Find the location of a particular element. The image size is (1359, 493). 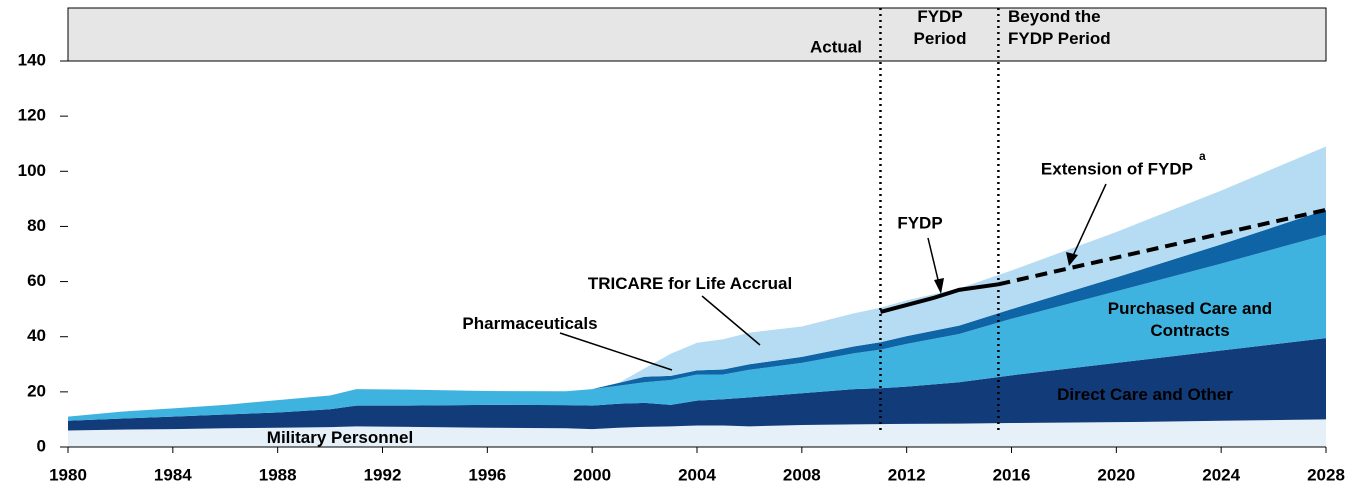

x-tick-label: 1988 is located at coordinates (278, 474).